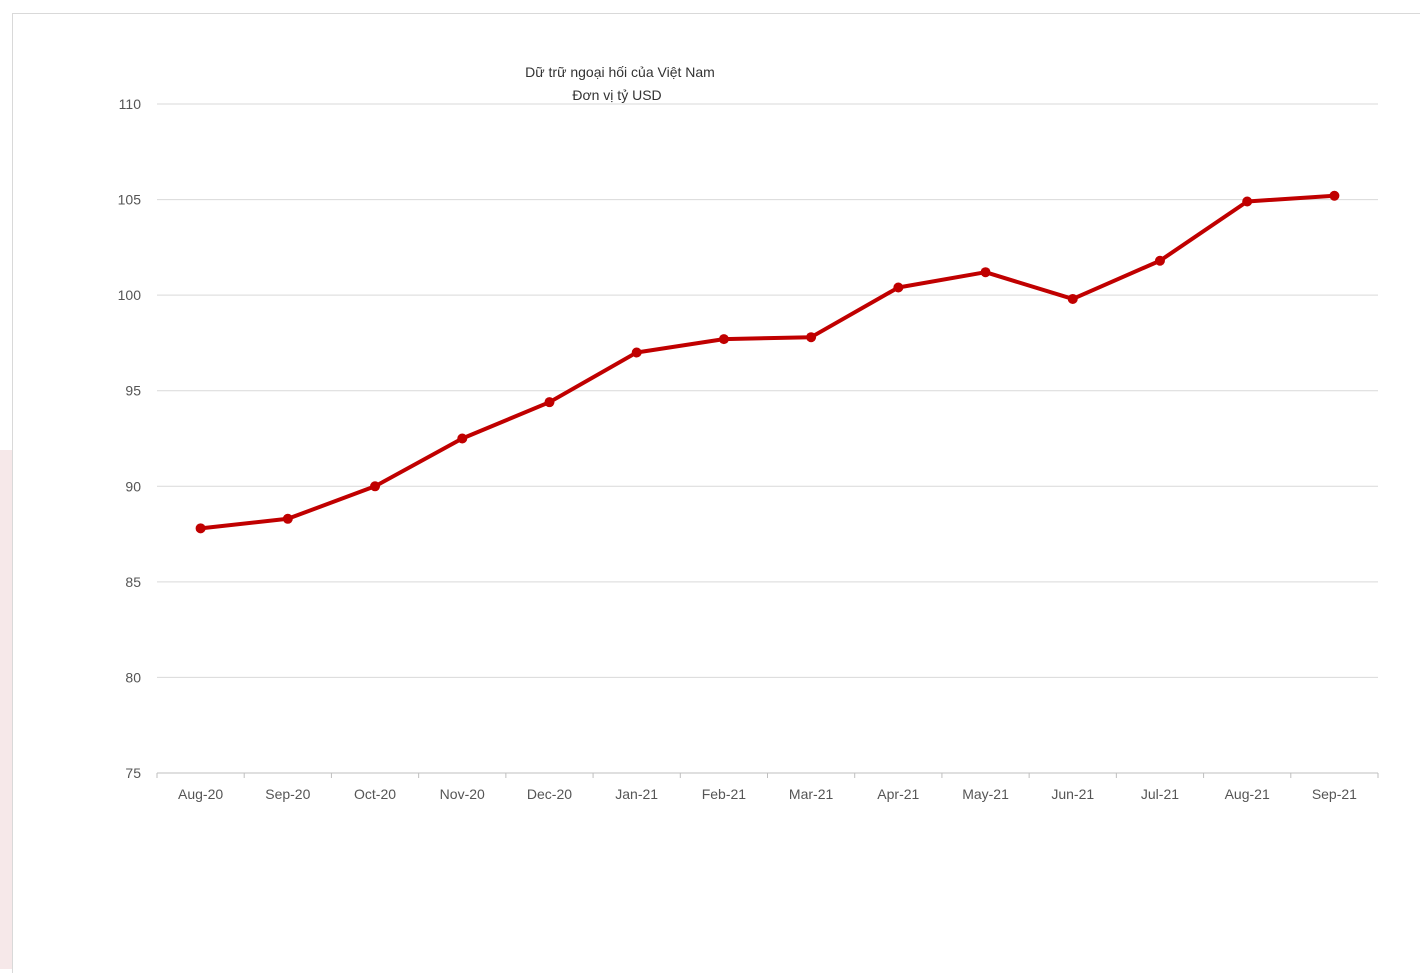  I want to click on y-tick-label: 75, so click(133, 773).